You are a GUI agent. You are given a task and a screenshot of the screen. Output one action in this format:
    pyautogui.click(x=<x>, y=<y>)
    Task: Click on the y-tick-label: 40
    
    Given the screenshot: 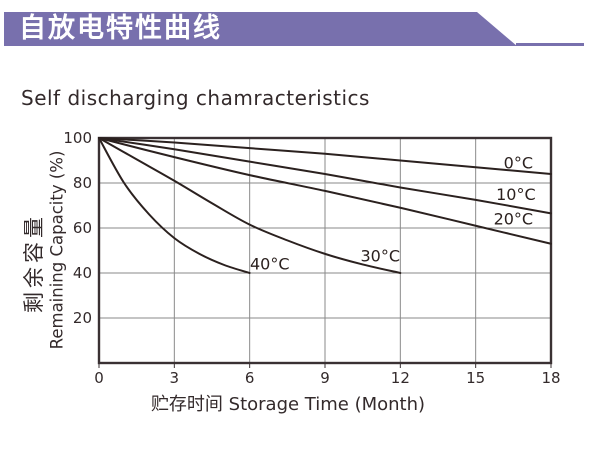 What is the action you would take?
    pyautogui.click(x=82, y=273)
    